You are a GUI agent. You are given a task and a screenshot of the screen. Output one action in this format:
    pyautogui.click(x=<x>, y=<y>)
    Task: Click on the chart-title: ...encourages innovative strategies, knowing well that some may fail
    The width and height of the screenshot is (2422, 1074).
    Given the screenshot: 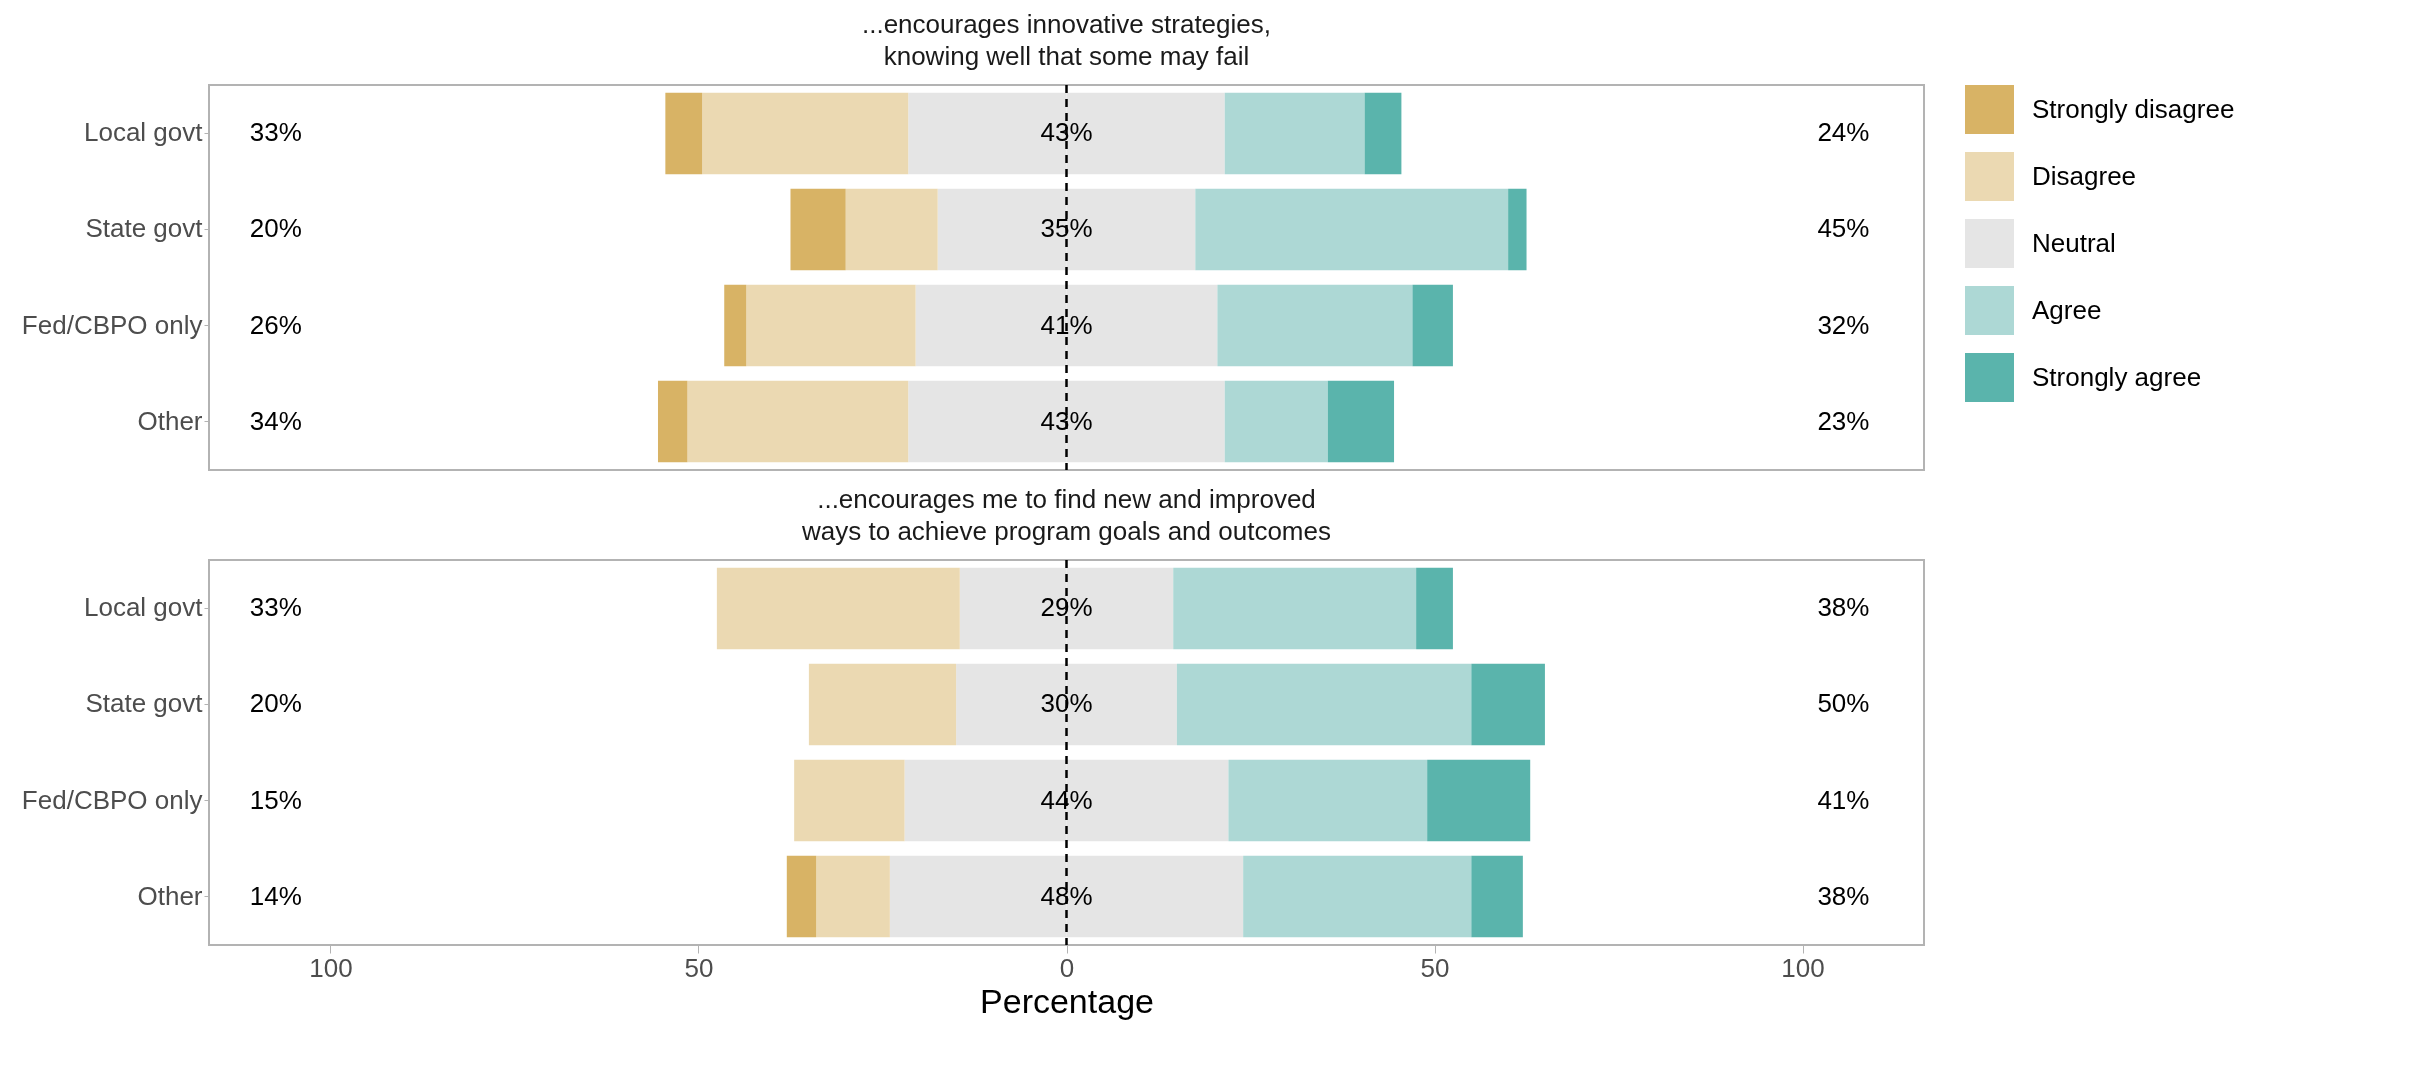 What is the action you would take?
    pyautogui.click(x=1066, y=39)
    